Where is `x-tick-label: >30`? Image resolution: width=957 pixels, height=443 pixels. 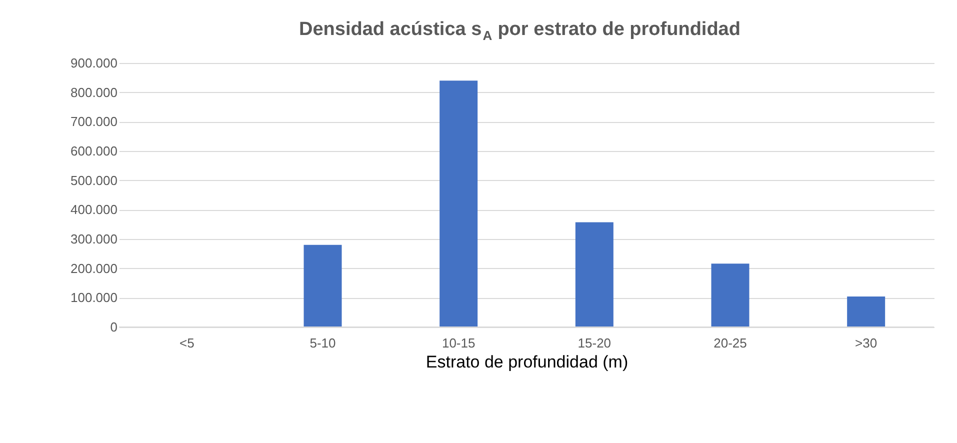 x-tick-label: >30 is located at coordinates (866, 343).